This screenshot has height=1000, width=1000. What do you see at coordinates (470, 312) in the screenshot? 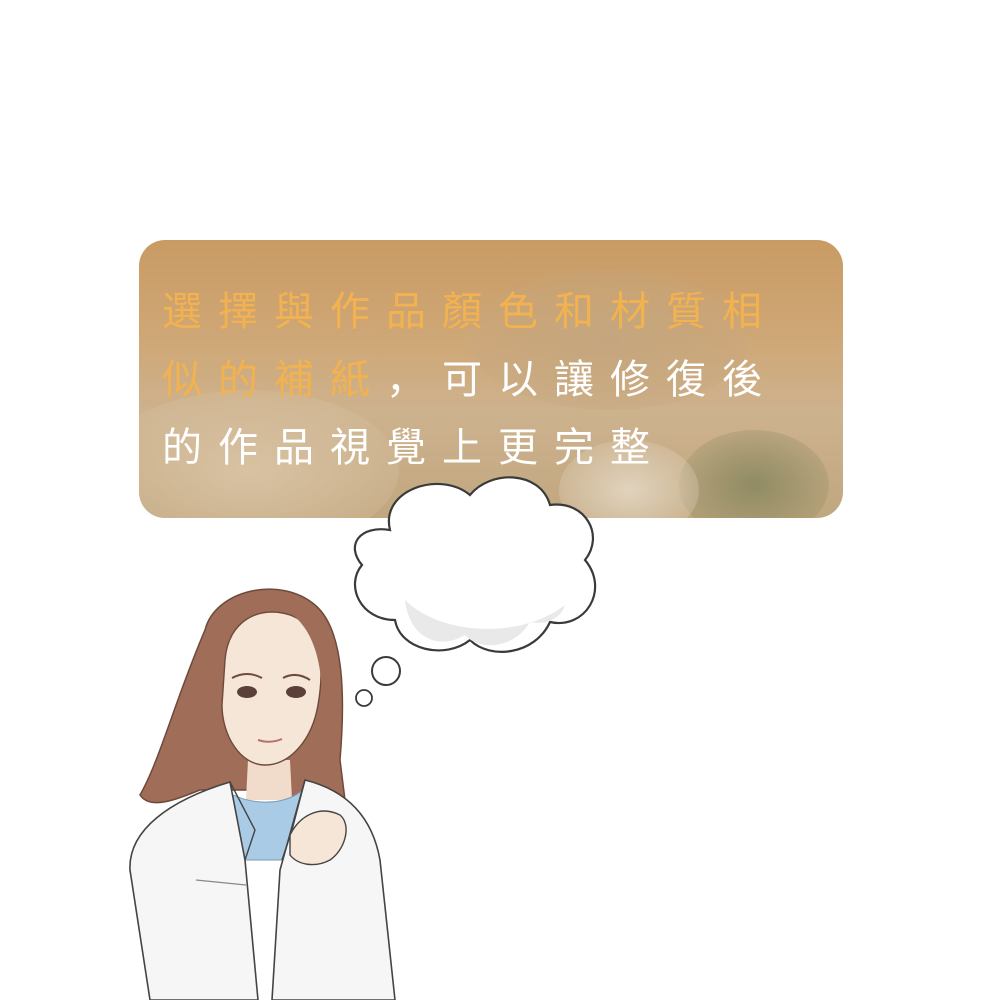
I see `caption-line-1: 選擇與作品顏色和材質相` at bounding box center [470, 312].